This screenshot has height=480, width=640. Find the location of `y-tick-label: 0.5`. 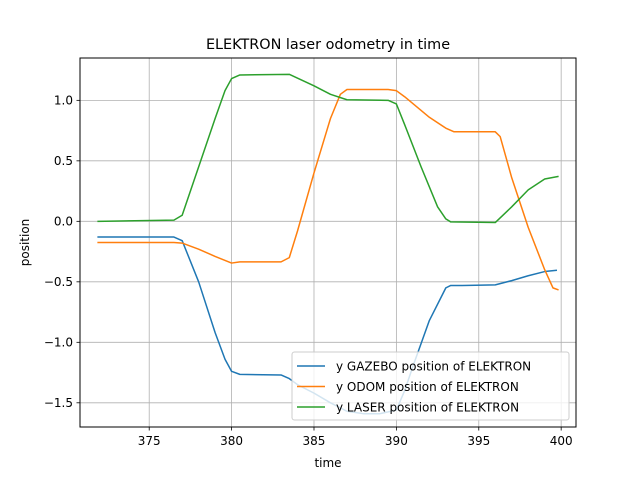

y-tick-label: 0.5 is located at coordinates (63, 161).